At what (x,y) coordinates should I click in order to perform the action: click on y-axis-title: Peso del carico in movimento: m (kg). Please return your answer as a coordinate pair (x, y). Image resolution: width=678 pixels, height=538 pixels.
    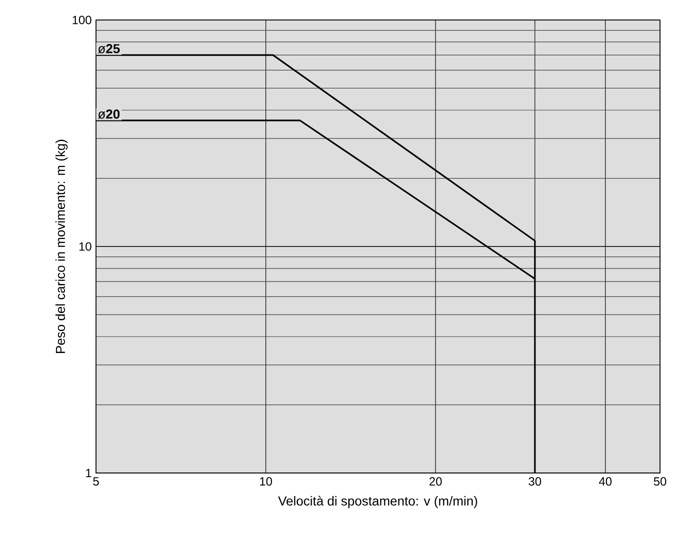
    Looking at the image, I should click on (61, 246).